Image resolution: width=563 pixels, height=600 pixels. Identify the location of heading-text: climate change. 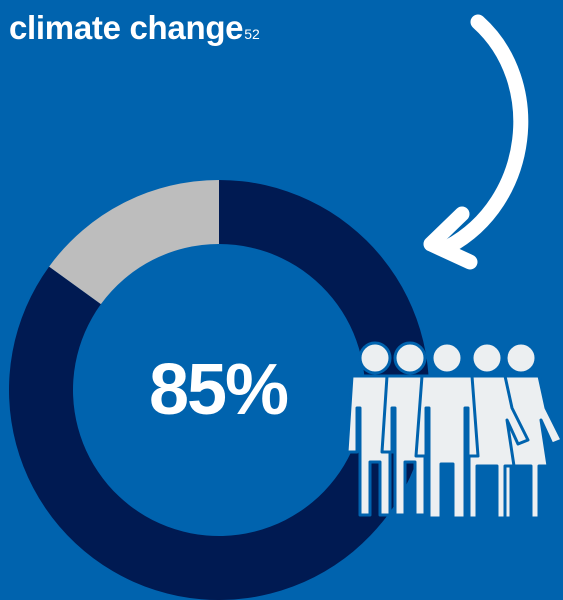
(126, 27).